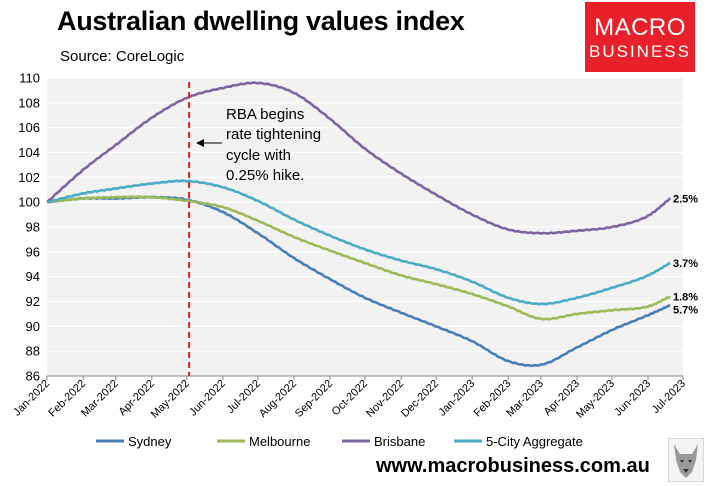  Describe the element at coordinates (29, 202) in the screenshot. I see `y-tick-label: 100` at that location.